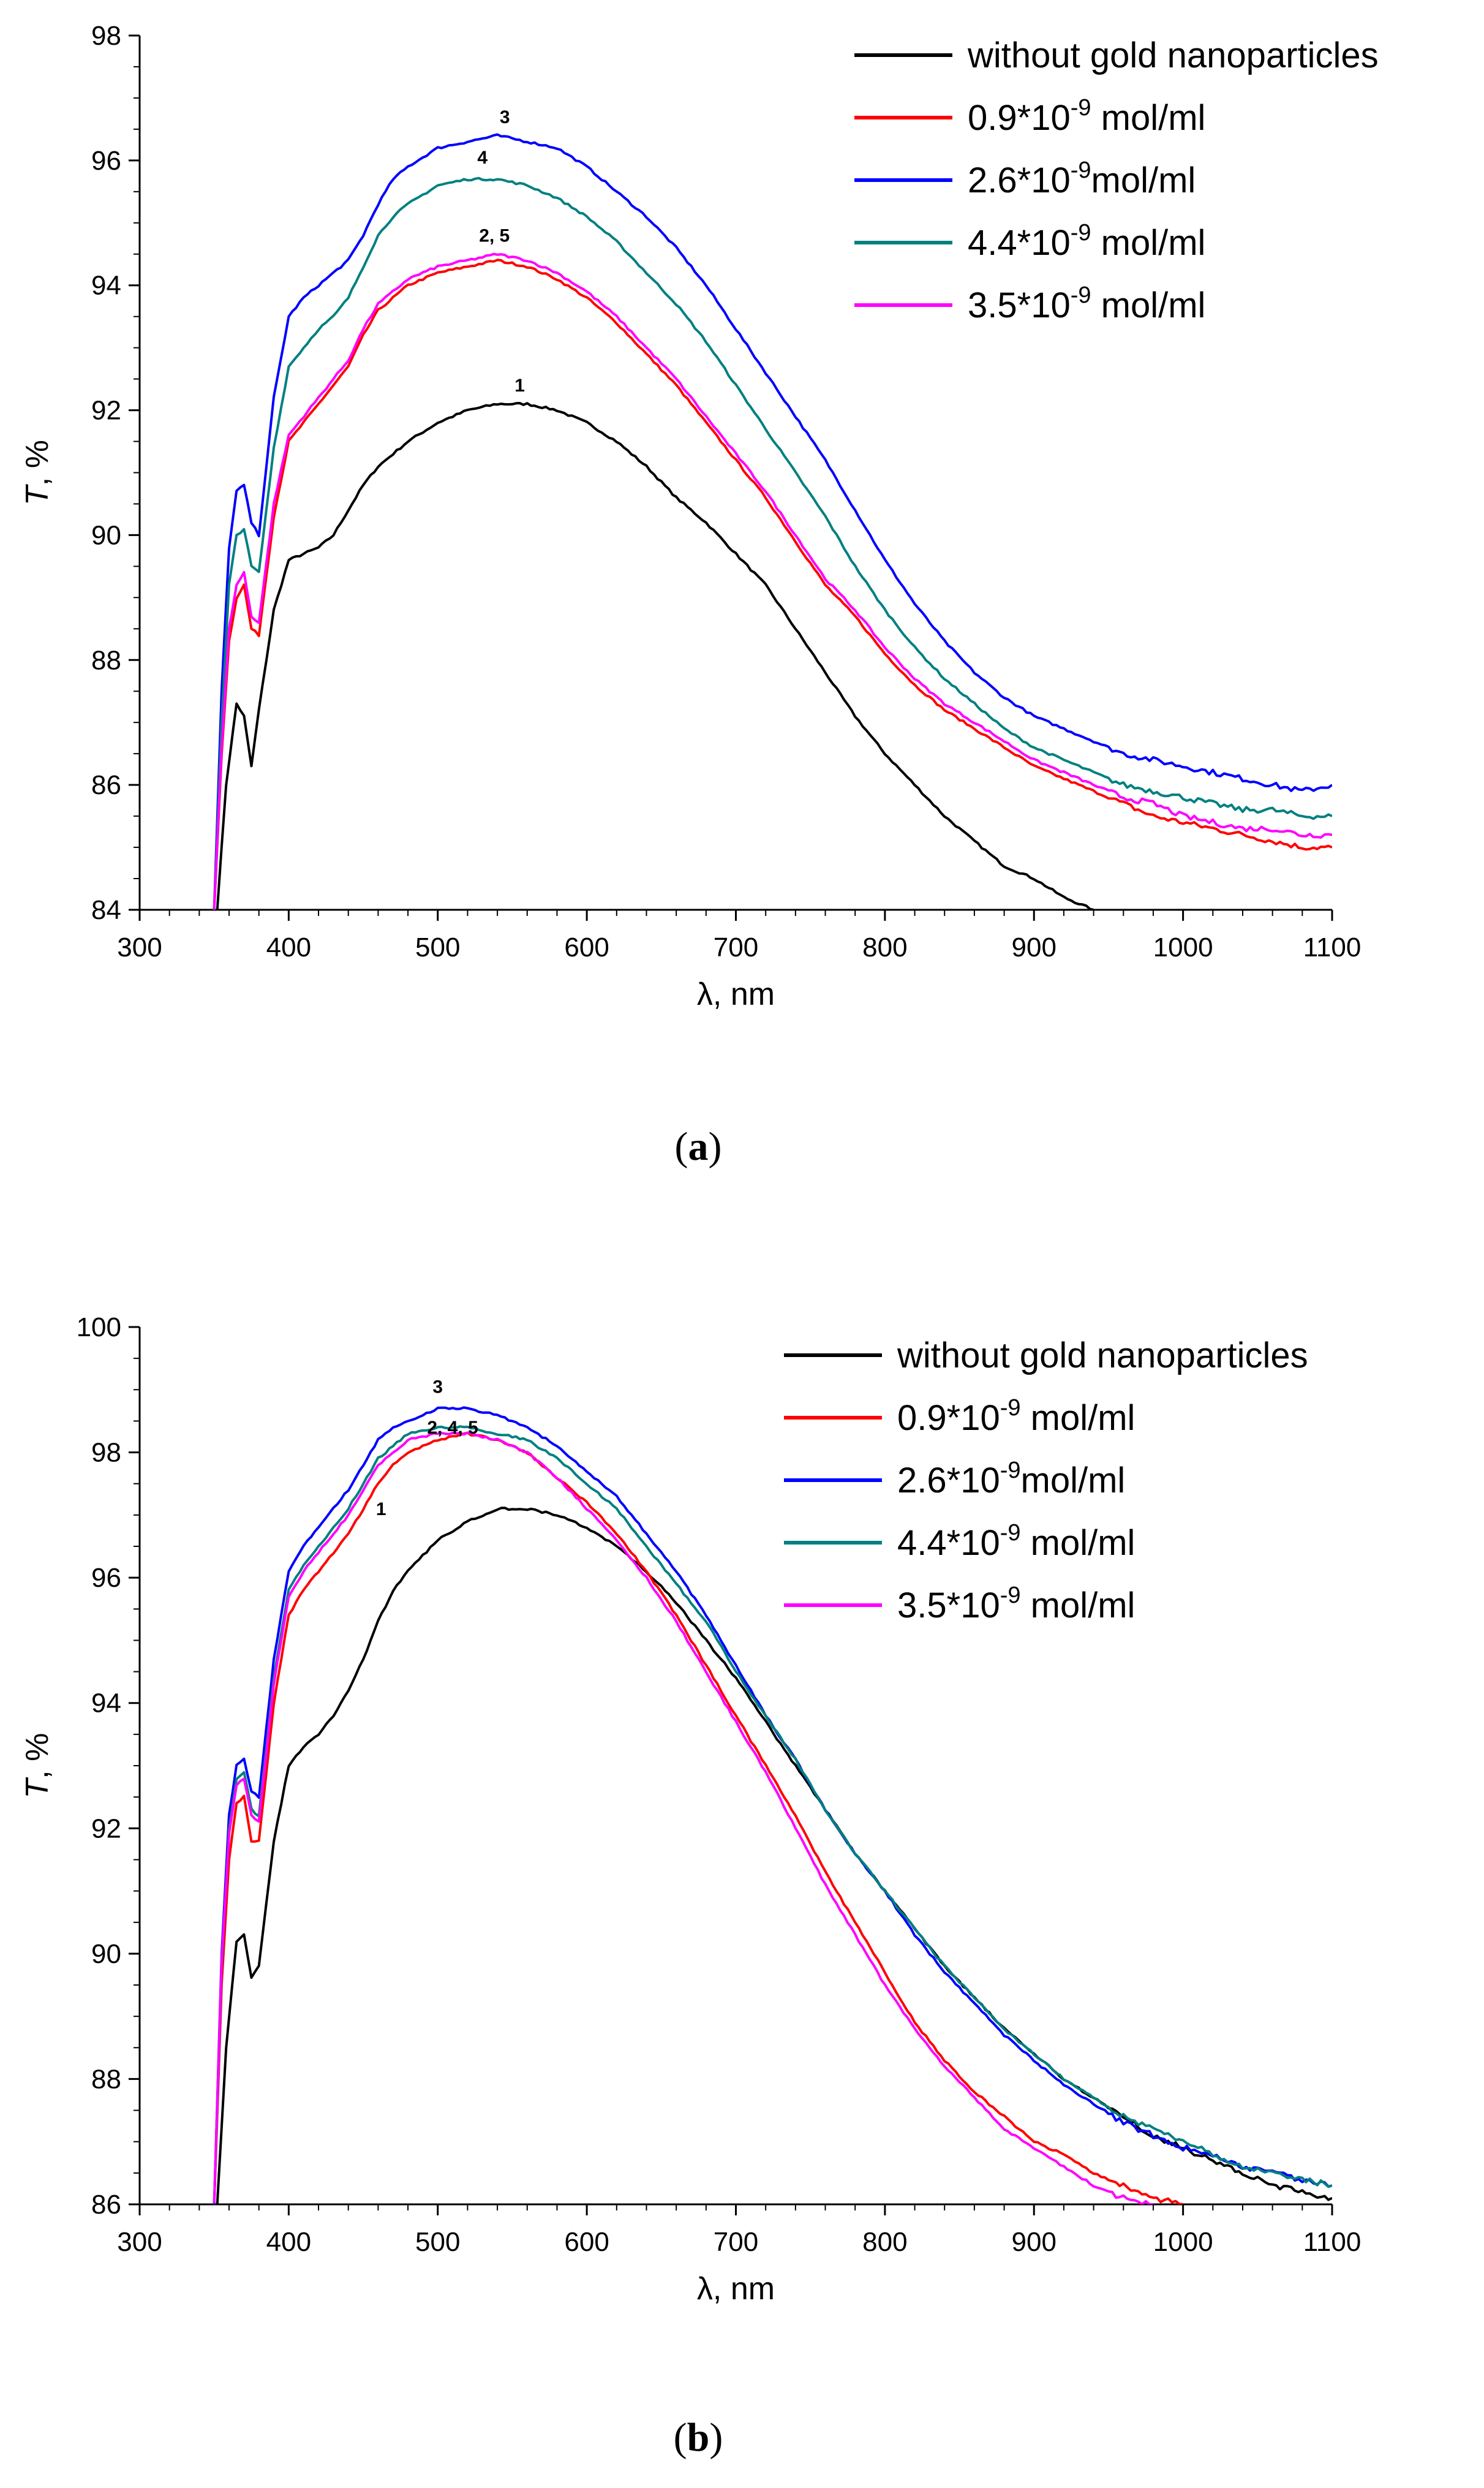  Describe the element at coordinates (106, 910) in the screenshot. I see `y-tick-label: 84` at that location.